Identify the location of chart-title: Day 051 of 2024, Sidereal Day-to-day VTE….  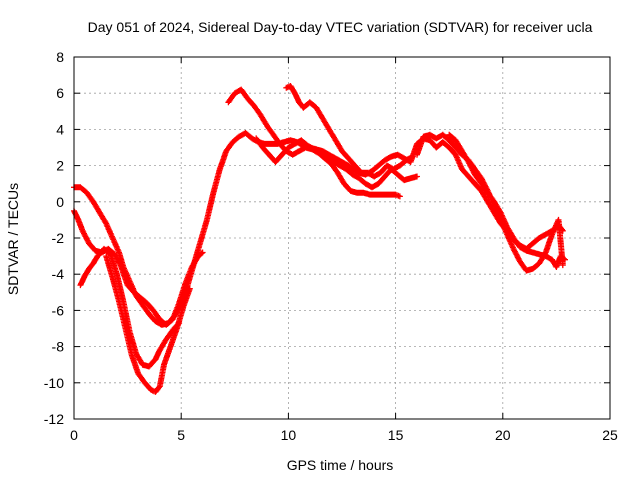
(340, 27).